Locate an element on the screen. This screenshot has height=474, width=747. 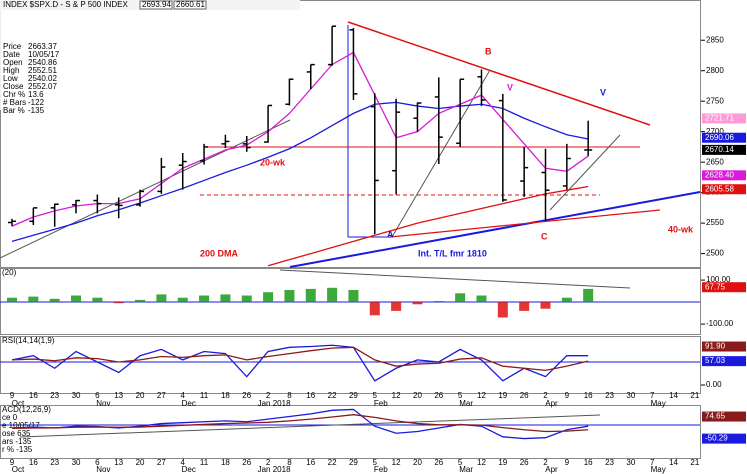
info-value: -135 is located at coordinates (36, 110).